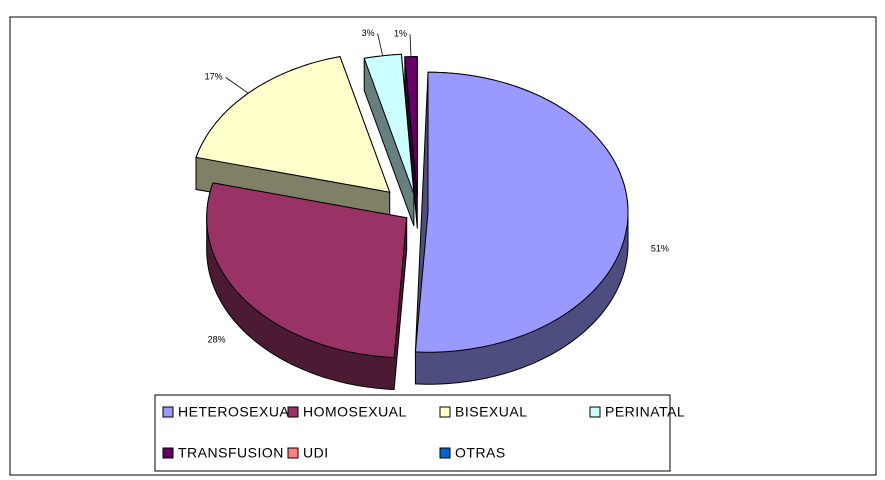 The width and height of the screenshot is (885, 480). What do you see at coordinates (355, 412) in the screenshot?
I see `legend-label: HOMOSEXUAL` at bounding box center [355, 412].